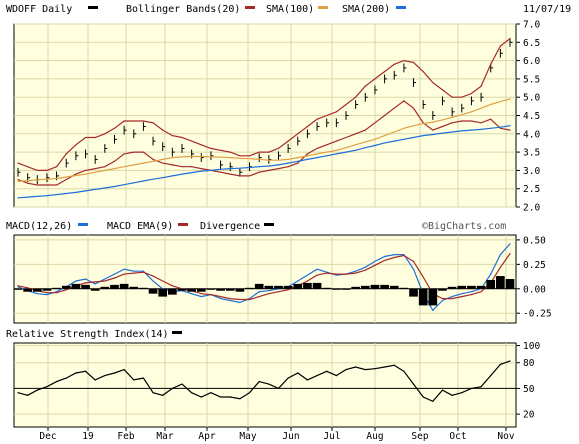 The width and height of the screenshot is (579, 444). What do you see at coordinates (164, 436) in the screenshot?
I see `x-tick-label-mar: Mar` at bounding box center [164, 436].